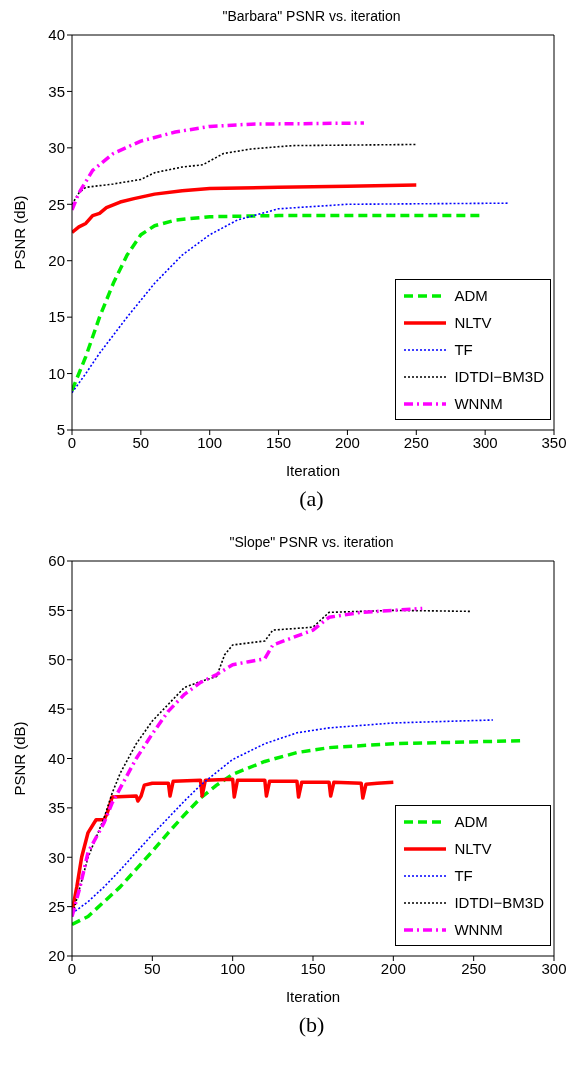 This screenshot has width=583, height=1086. Describe the element at coordinates (56, 610) in the screenshot. I see `y-tick-label: 55` at that location.